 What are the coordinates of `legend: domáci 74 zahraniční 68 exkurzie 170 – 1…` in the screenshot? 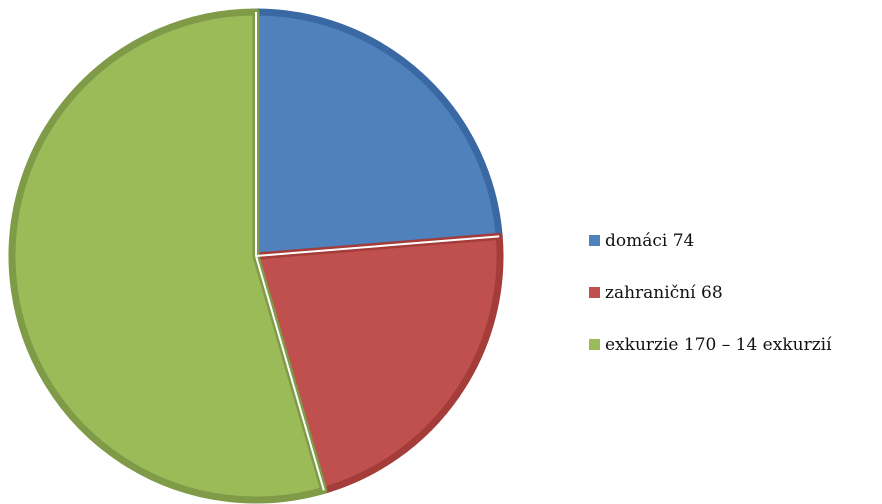 It's located at (710, 304).